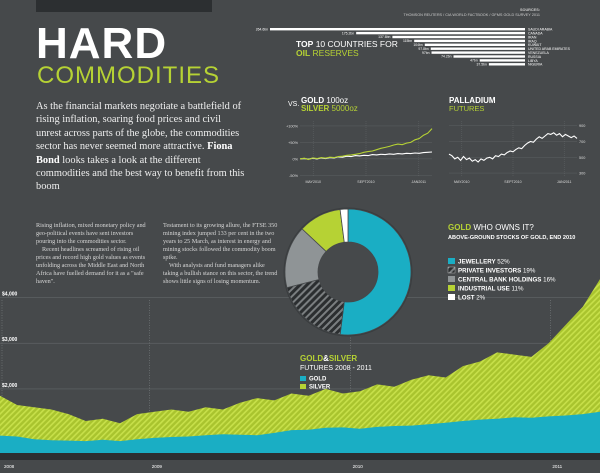 This screenshot has height=473, width=600. I want to click on legend-label: GOLD, so click(318, 380).